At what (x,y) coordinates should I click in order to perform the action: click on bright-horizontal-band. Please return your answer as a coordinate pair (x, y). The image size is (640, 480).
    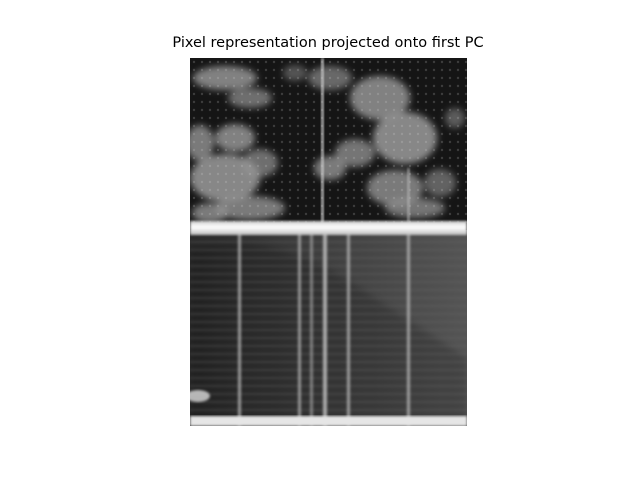
    Looking at the image, I should click on (328, 228).